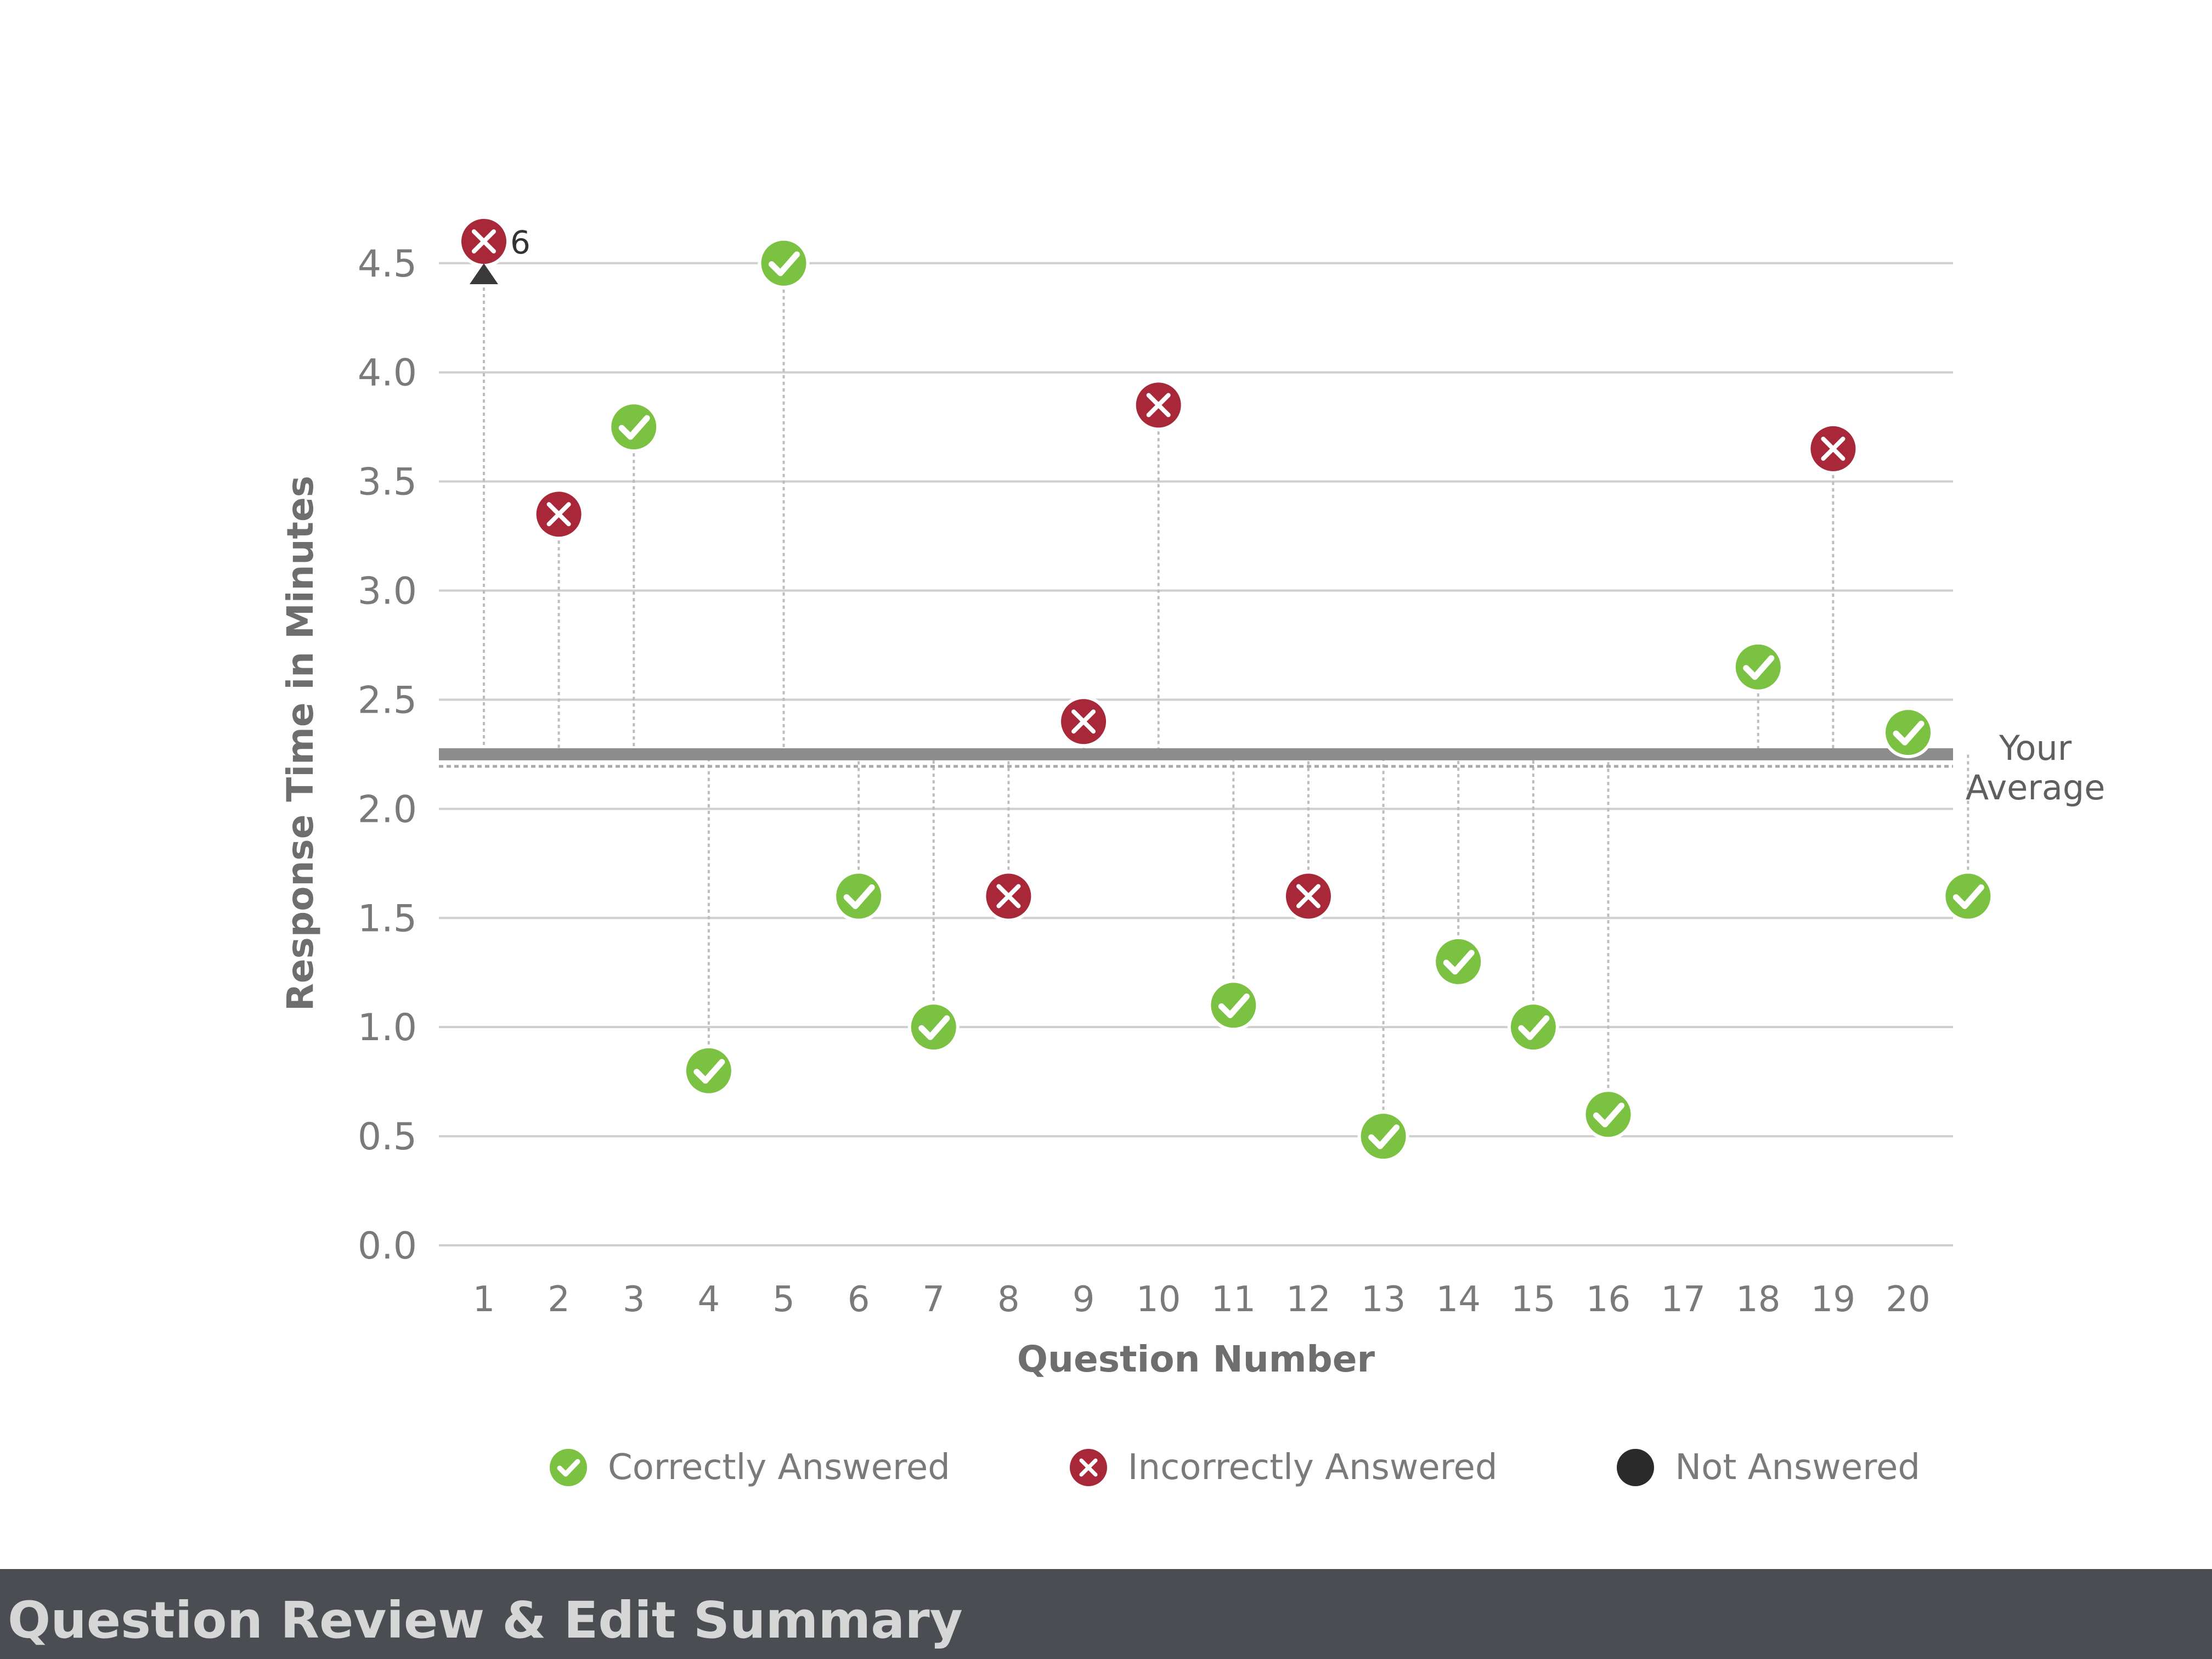  Describe the element at coordinates (1833, 1300) in the screenshot. I see `x-tick-label: 19` at that location.